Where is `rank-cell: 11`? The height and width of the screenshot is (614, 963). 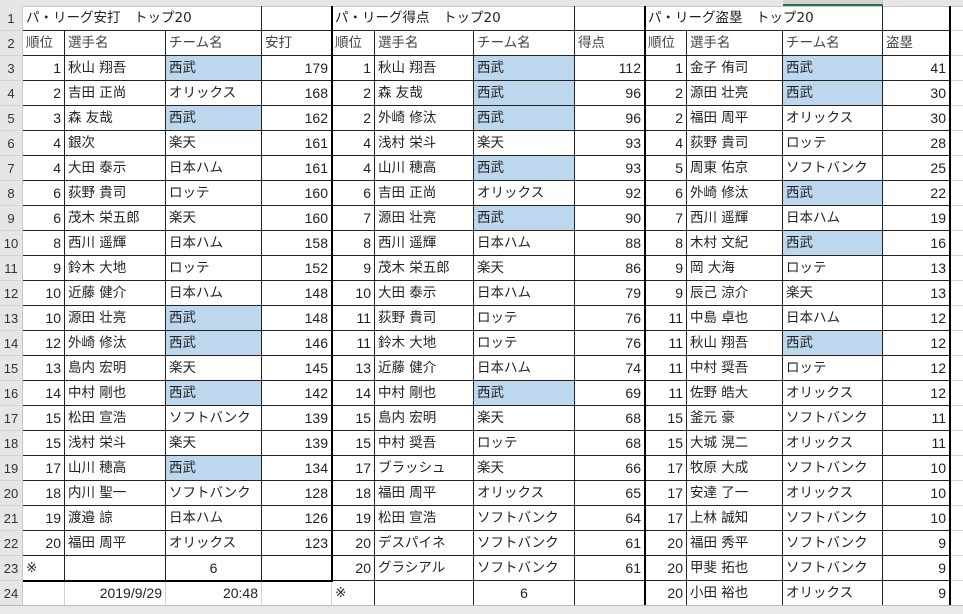
rank-cell: 11 is located at coordinates (353, 318).